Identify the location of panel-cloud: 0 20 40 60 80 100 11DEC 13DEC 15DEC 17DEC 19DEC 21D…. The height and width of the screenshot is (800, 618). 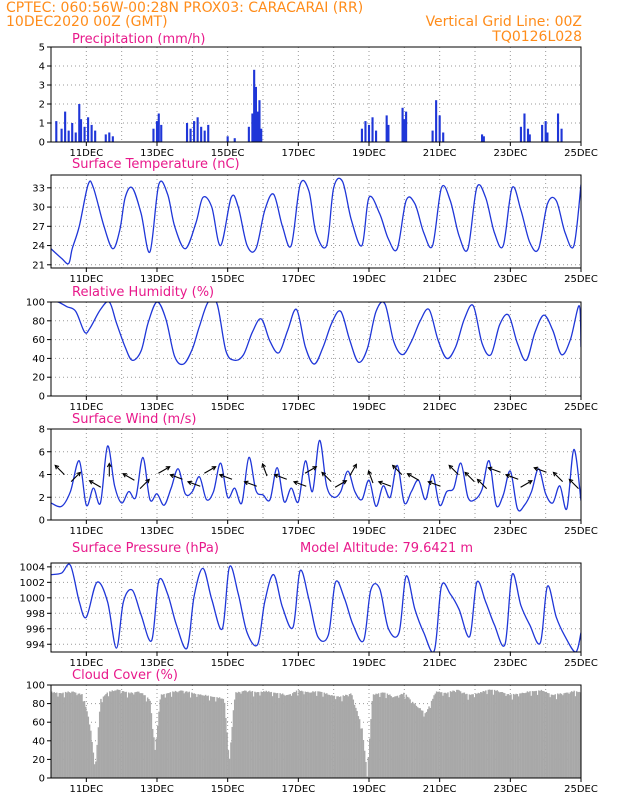
(312, 731).